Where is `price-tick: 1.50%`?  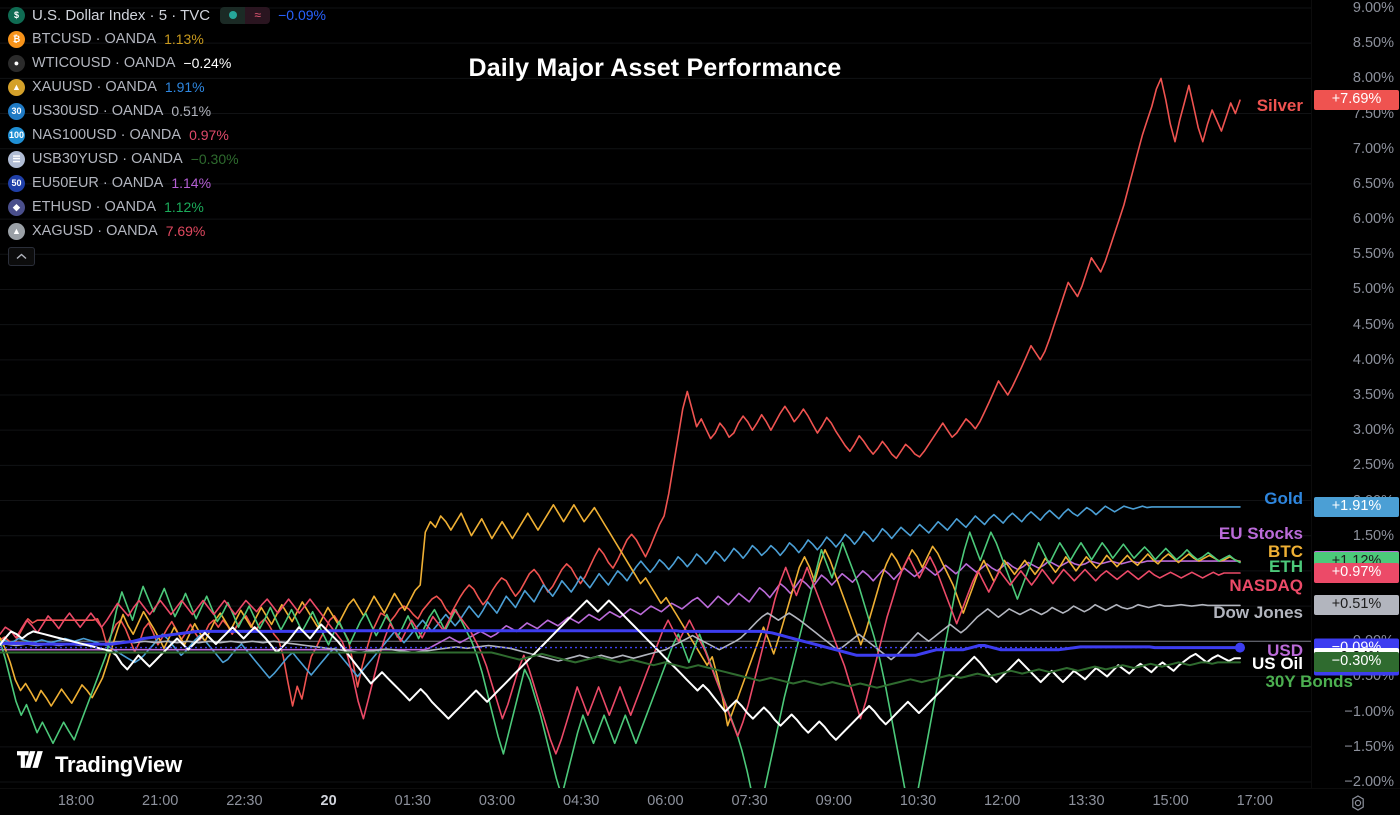 price-tick: 1.50% is located at coordinates (1373, 535).